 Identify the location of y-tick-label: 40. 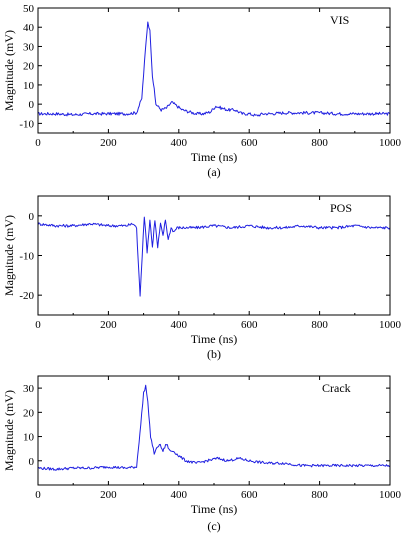
(29, 28).